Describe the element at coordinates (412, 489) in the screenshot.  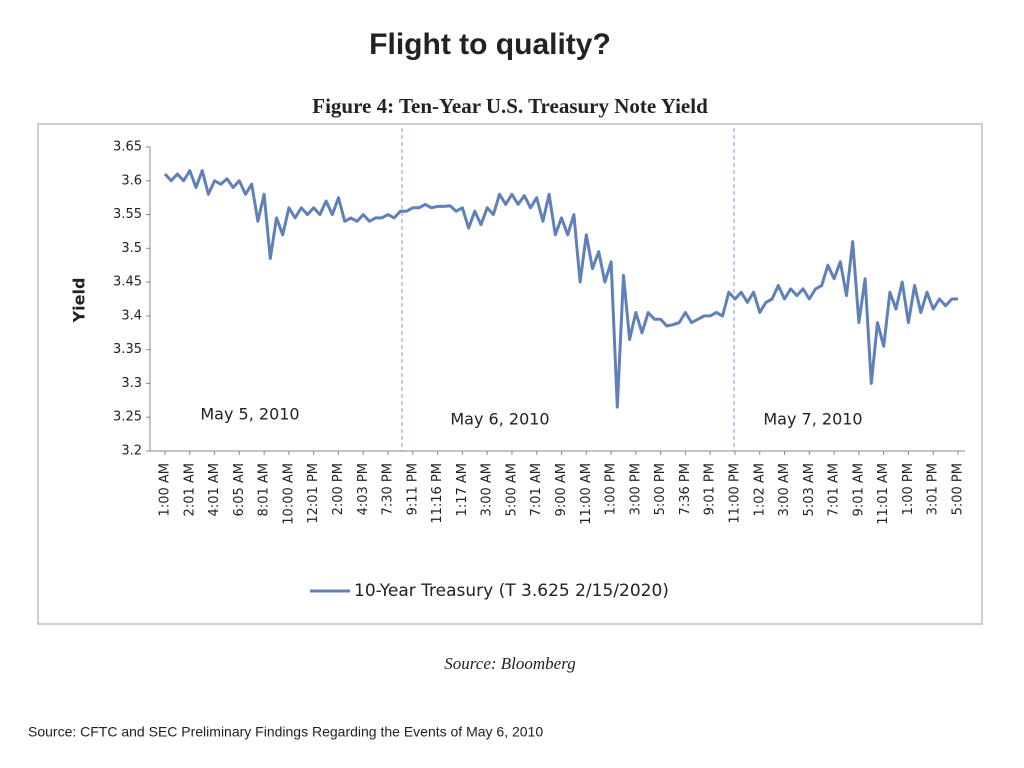
I see `x-tick-label: 9:11 PM` at that location.